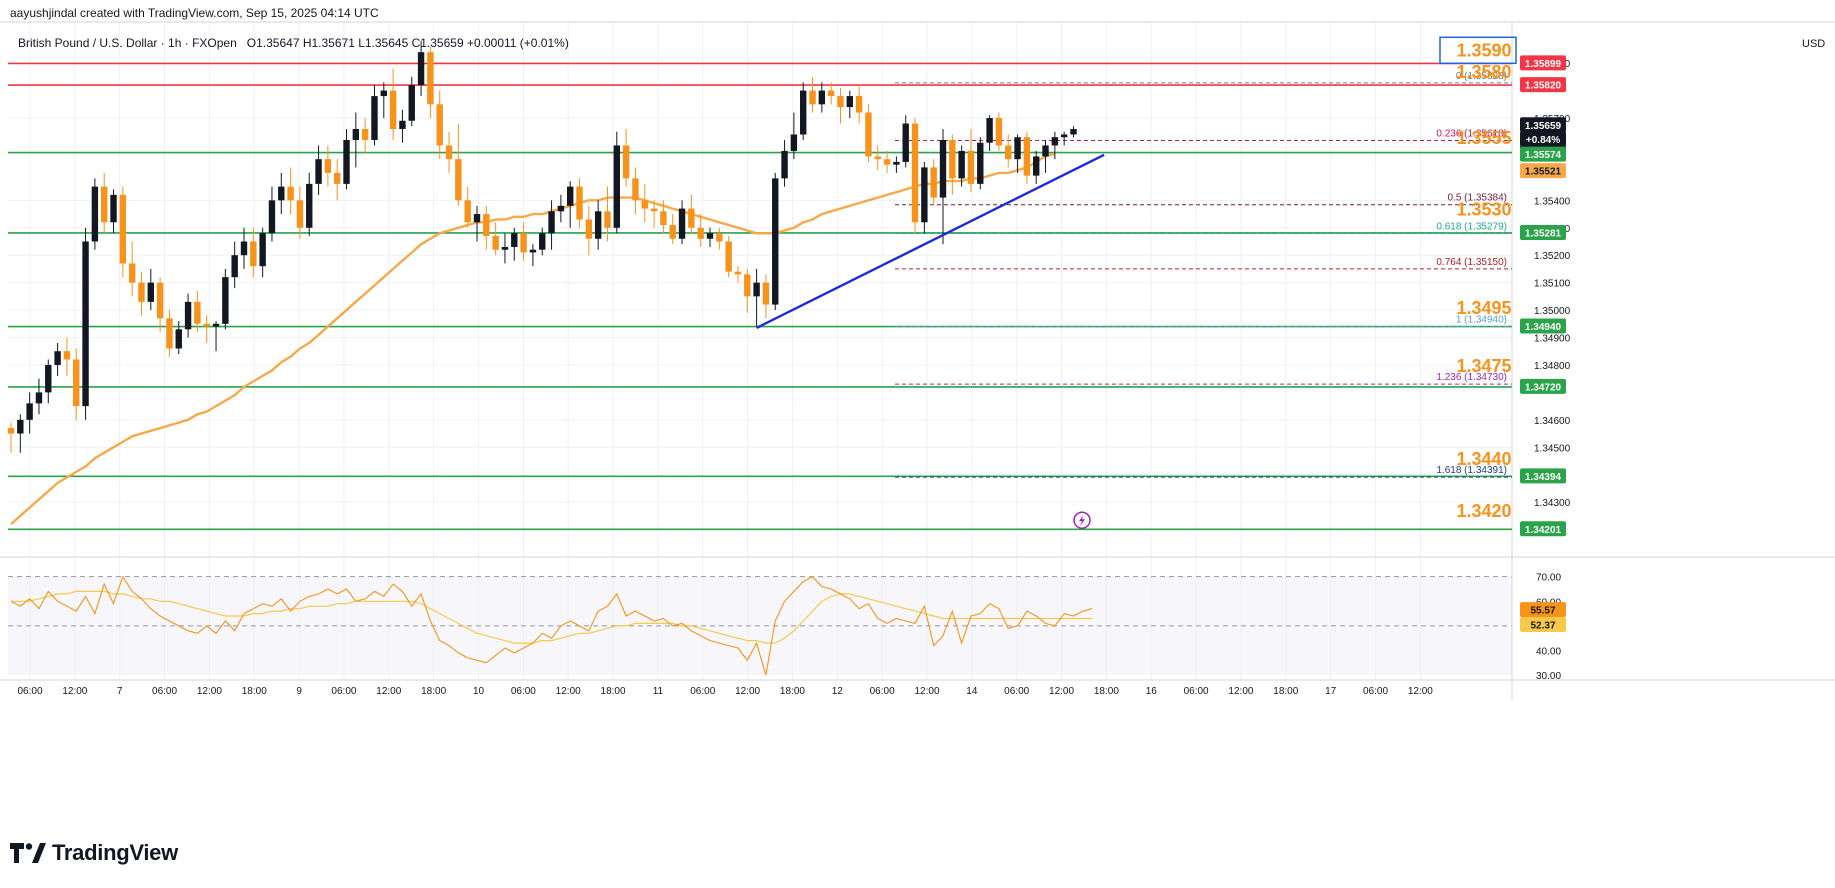 The width and height of the screenshot is (1835, 888). I want to click on x-tick-label: 14, so click(972, 691).